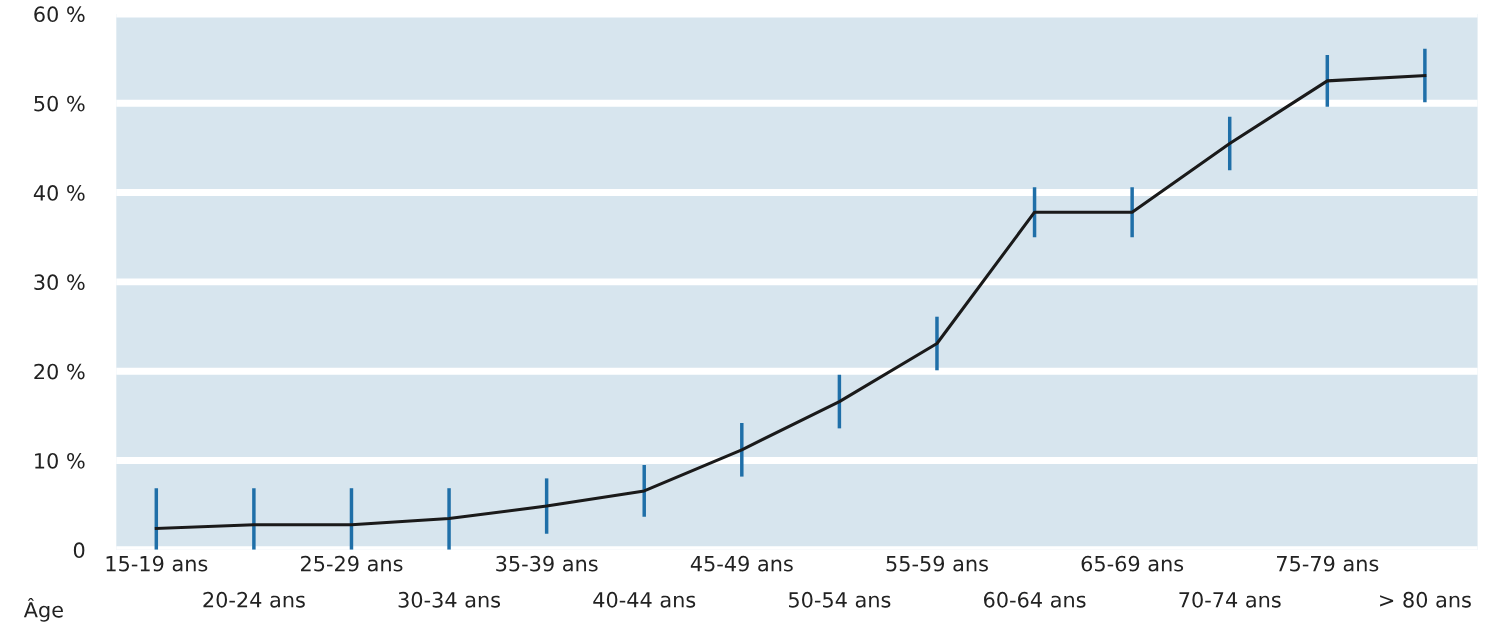 Image resolution: width=1491 pixels, height=632 pixels. I want to click on x-tick-label: > 80 ans, so click(1425, 599).